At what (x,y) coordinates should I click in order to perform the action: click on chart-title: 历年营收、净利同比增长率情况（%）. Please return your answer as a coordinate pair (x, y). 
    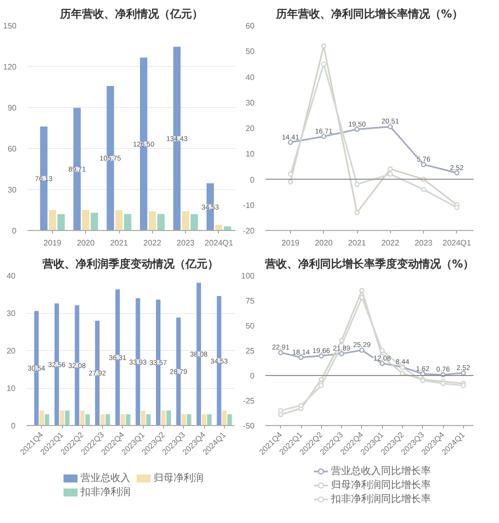
    Looking at the image, I should click on (369, 14).